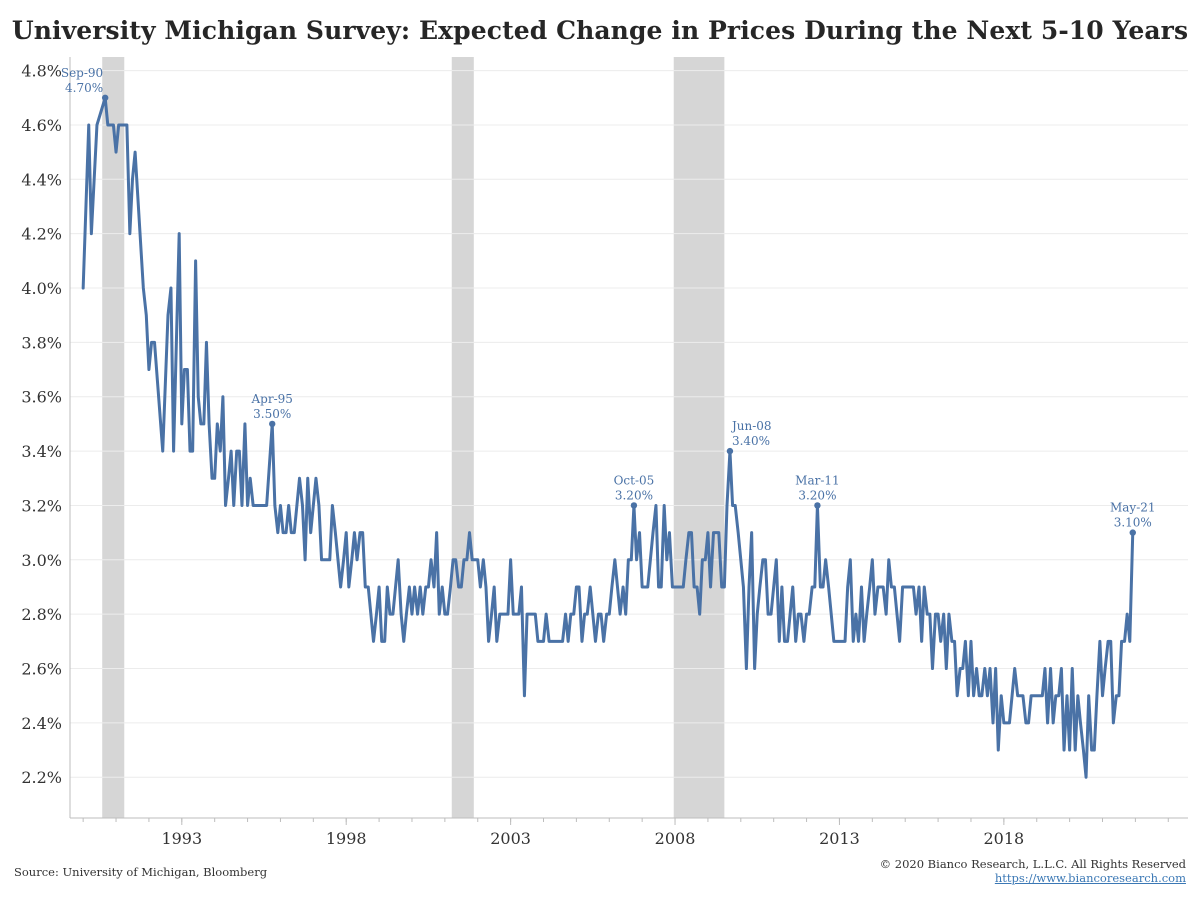 The width and height of the screenshot is (1200, 900). What do you see at coordinates (346, 838) in the screenshot?
I see `x-tick-label: 1998` at bounding box center [346, 838].